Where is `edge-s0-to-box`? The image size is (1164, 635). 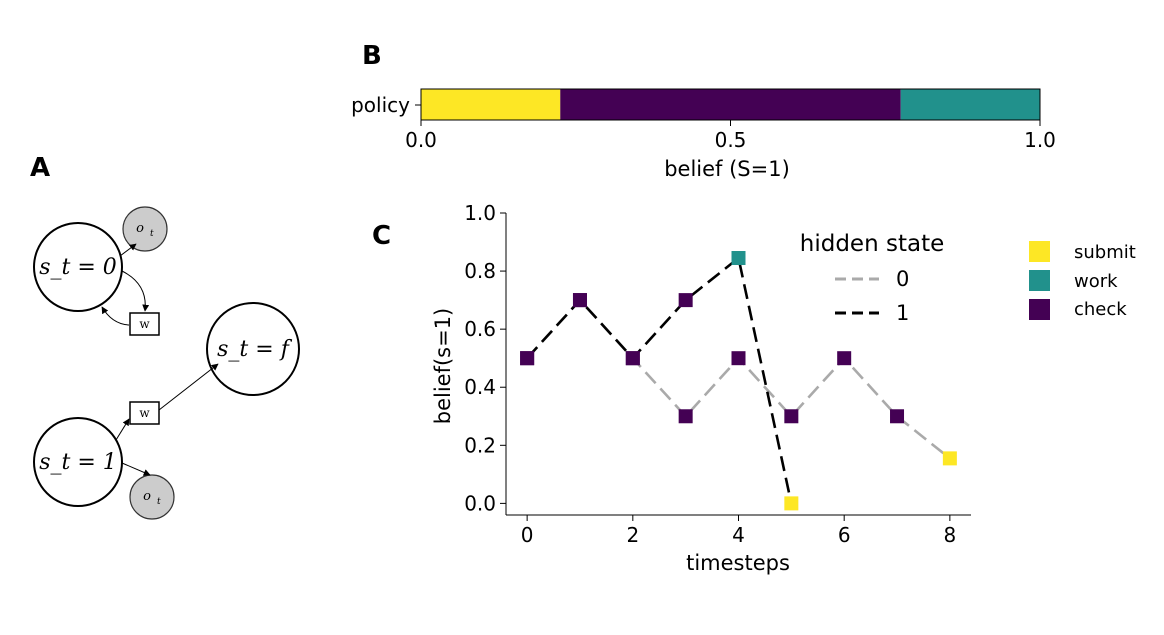 edge-s0-to-box is located at coordinates (135, 291).